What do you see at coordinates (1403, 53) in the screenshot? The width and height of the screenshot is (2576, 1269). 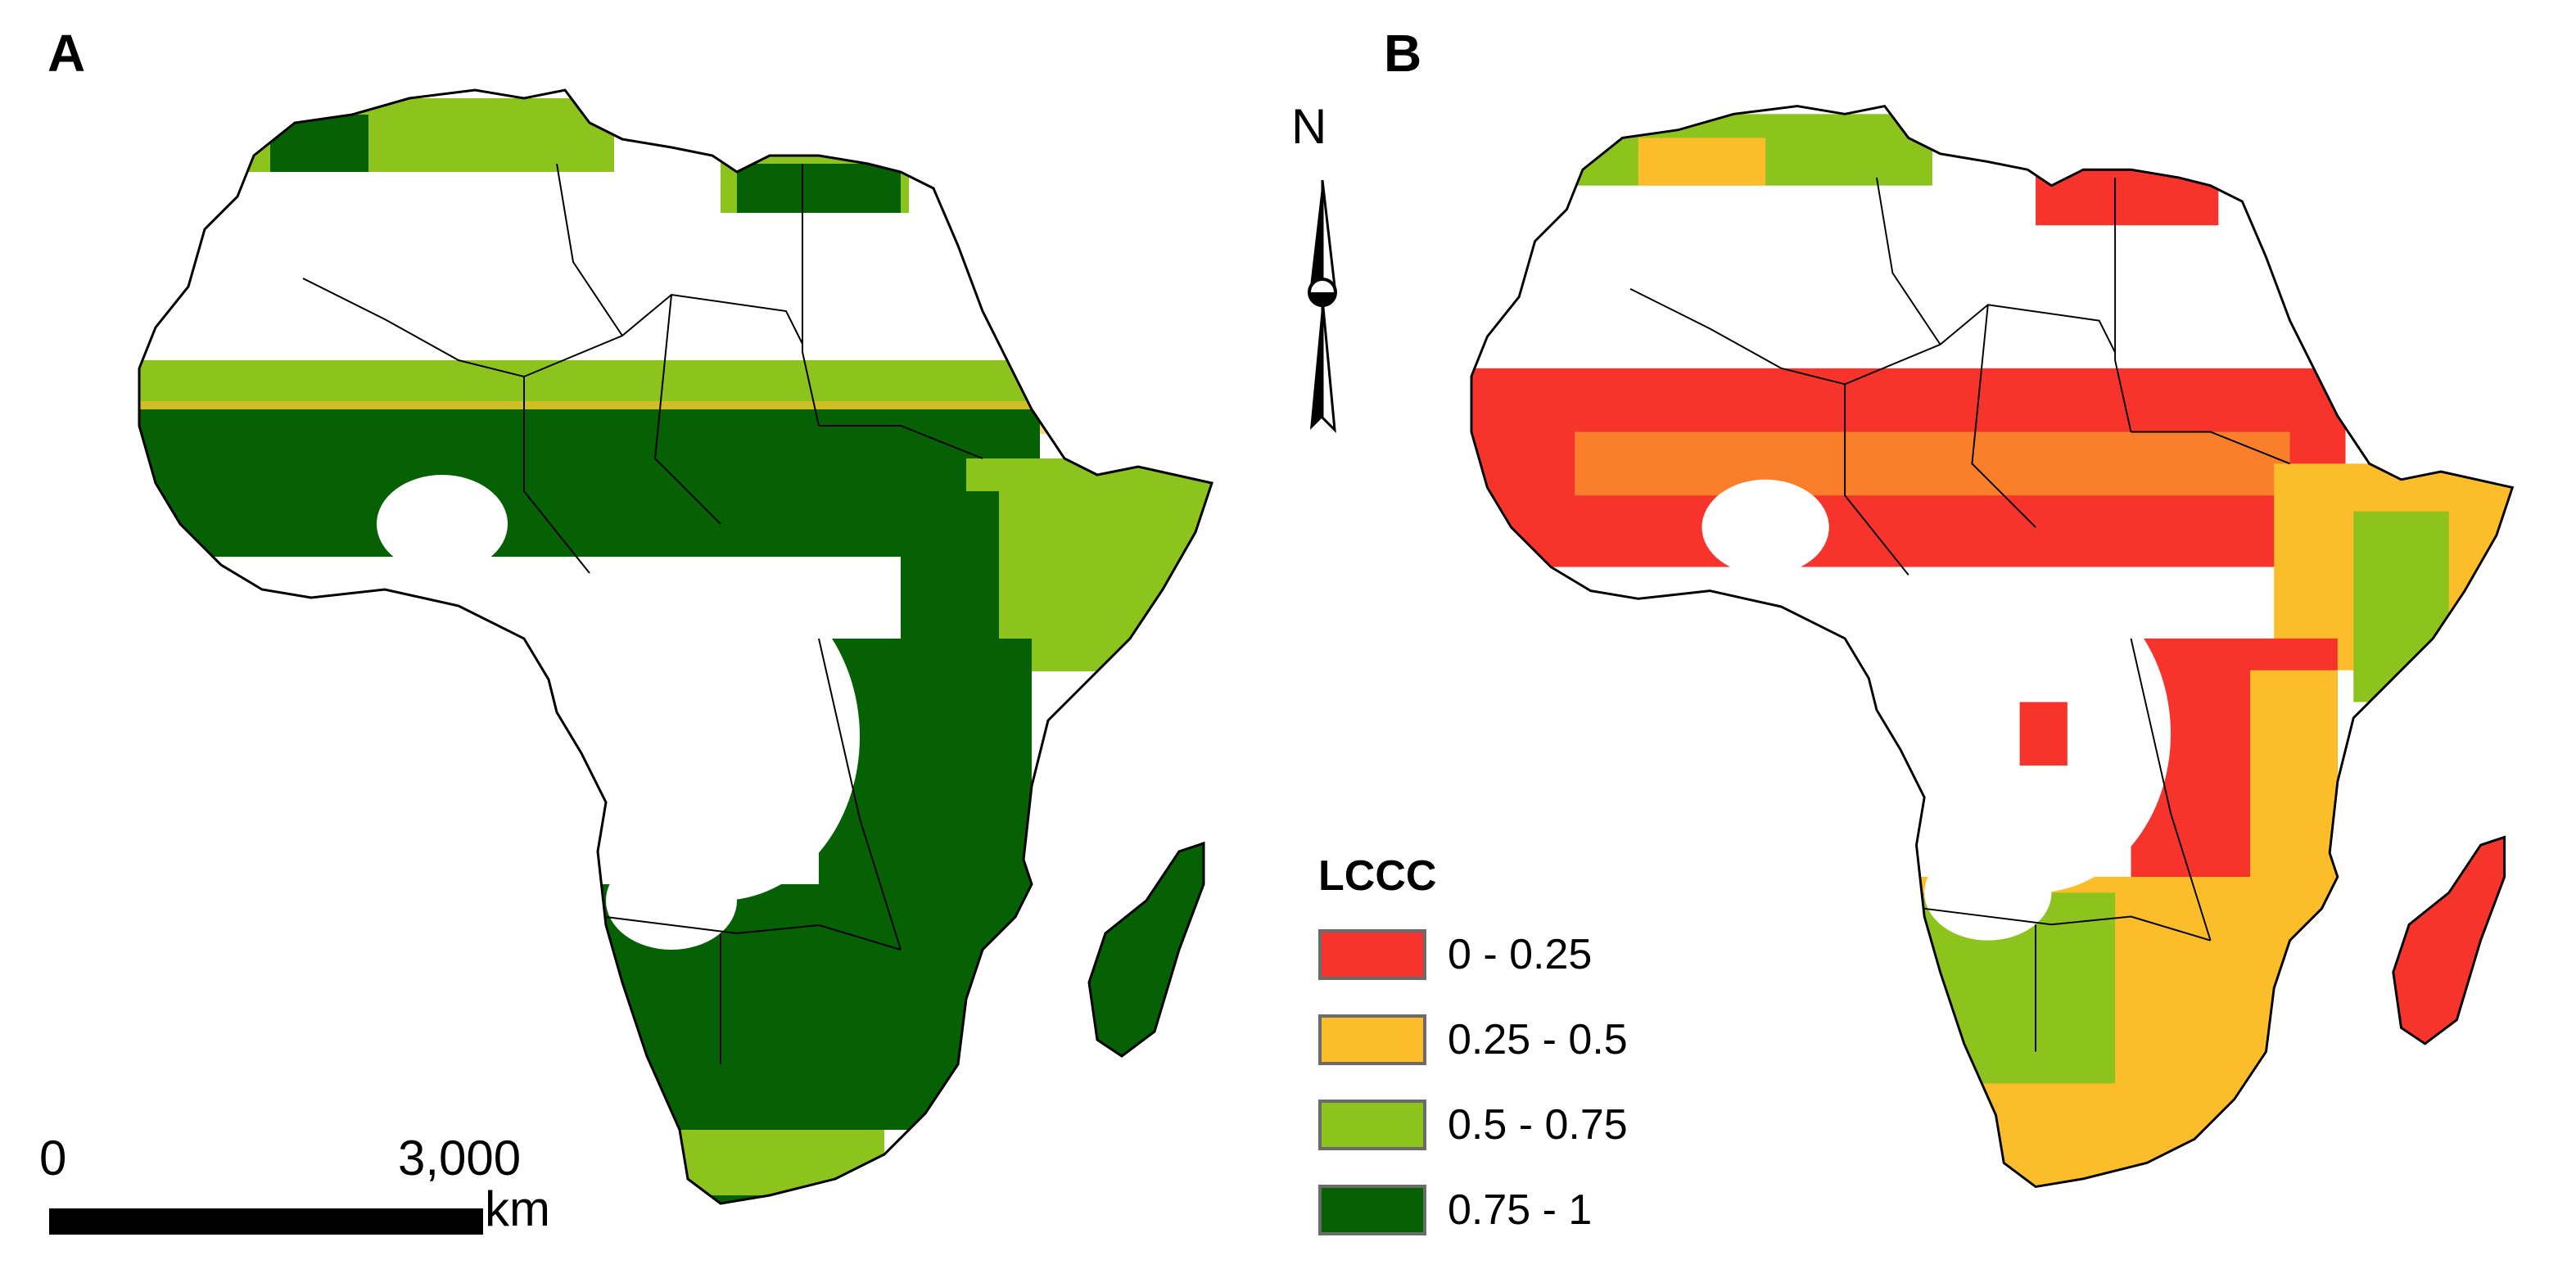 I see `panel-label-b: B` at bounding box center [1403, 53].